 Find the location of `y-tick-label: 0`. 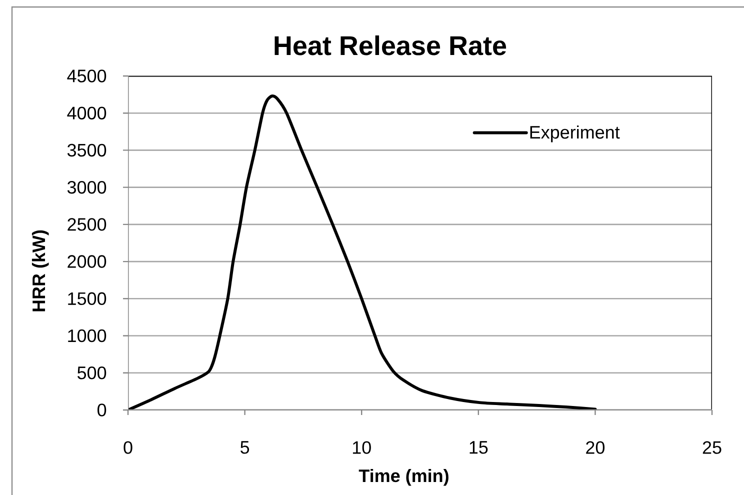

y-tick-label: 0 is located at coordinates (102, 410).